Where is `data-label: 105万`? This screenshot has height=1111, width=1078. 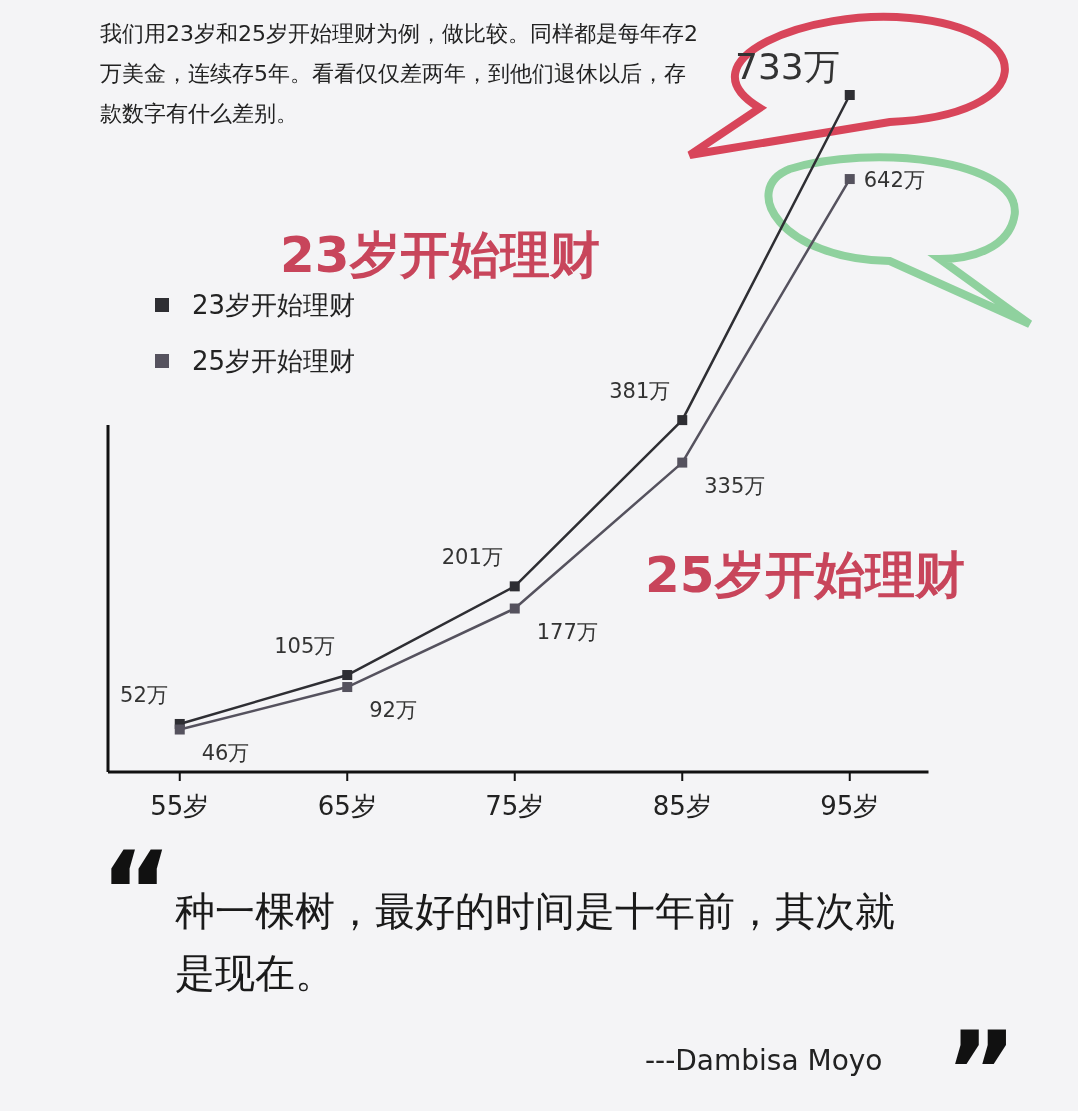
data-label: 105万 is located at coordinates (305, 646).